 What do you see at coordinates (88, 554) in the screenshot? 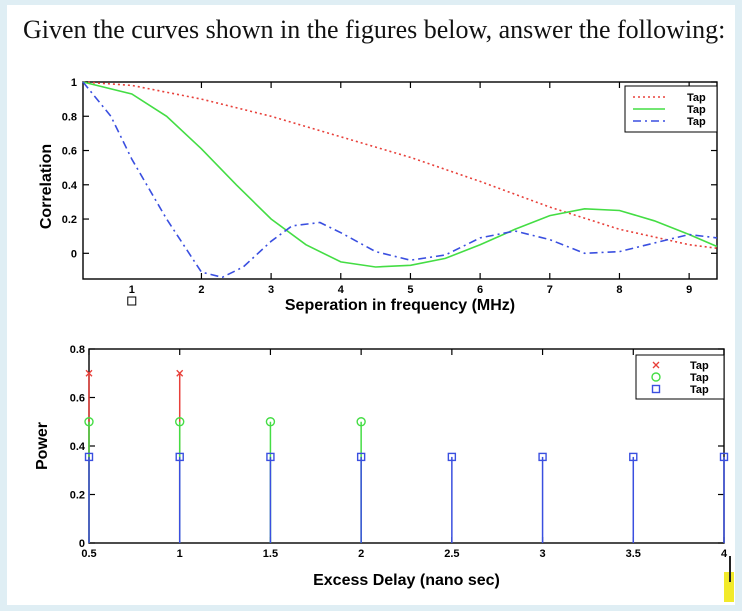
I see `x-tick-label: 0.5` at bounding box center [88, 554].